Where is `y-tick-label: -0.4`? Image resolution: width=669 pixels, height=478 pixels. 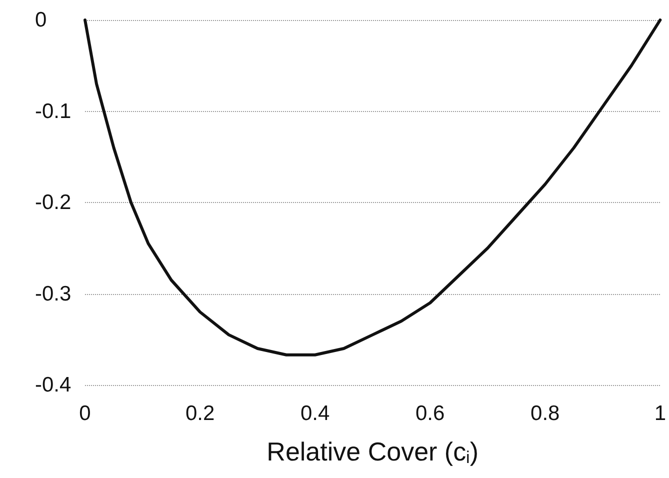
y-tick-label: -0.4 is located at coordinates (53, 385).